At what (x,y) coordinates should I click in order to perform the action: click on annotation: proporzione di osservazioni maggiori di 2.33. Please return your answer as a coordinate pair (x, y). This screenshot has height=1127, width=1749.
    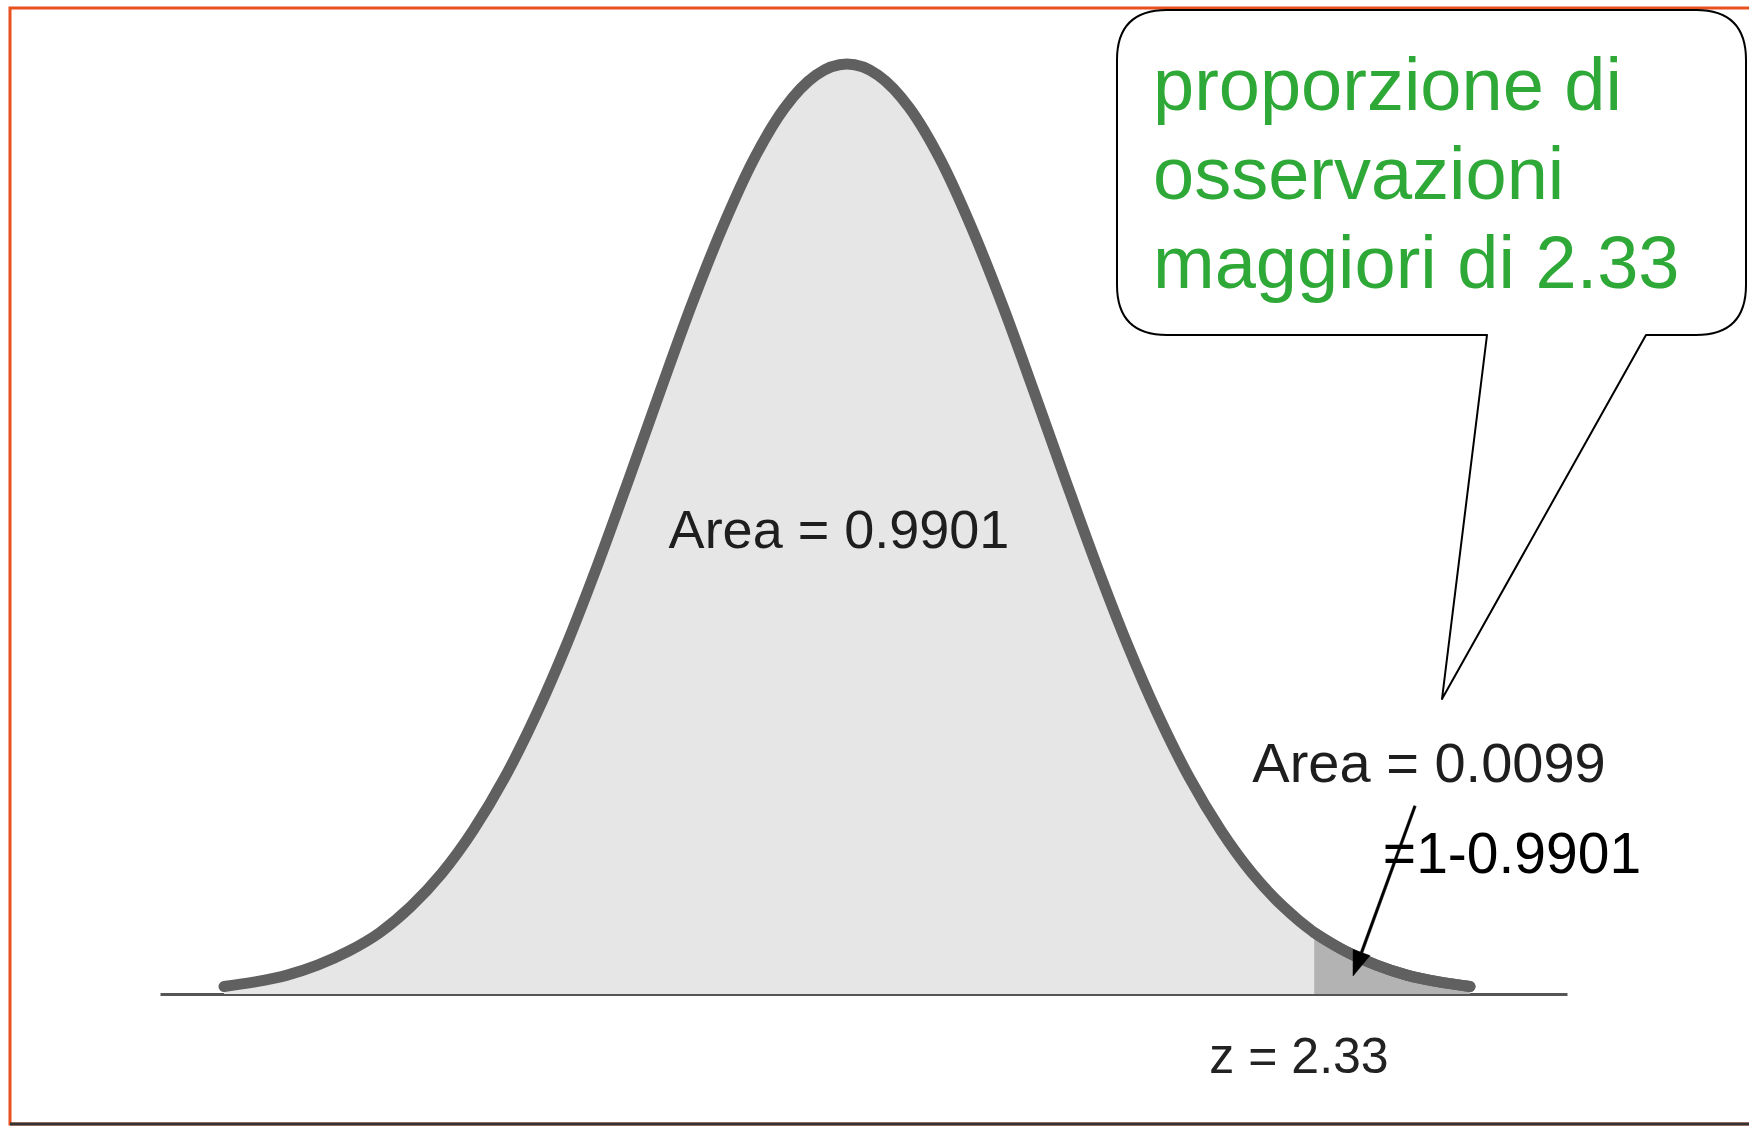
    Looking at the image, I should click on (1416, 173).